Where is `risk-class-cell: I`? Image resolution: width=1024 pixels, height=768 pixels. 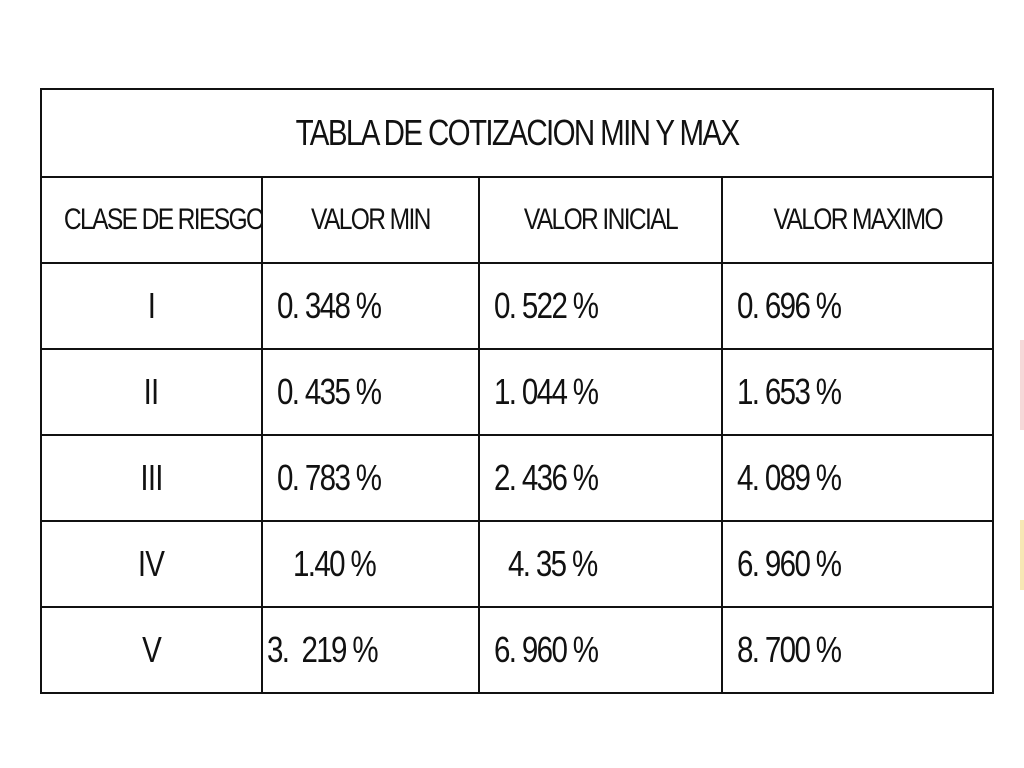 risk-class-cell: I is located at coordinates (151, 306).